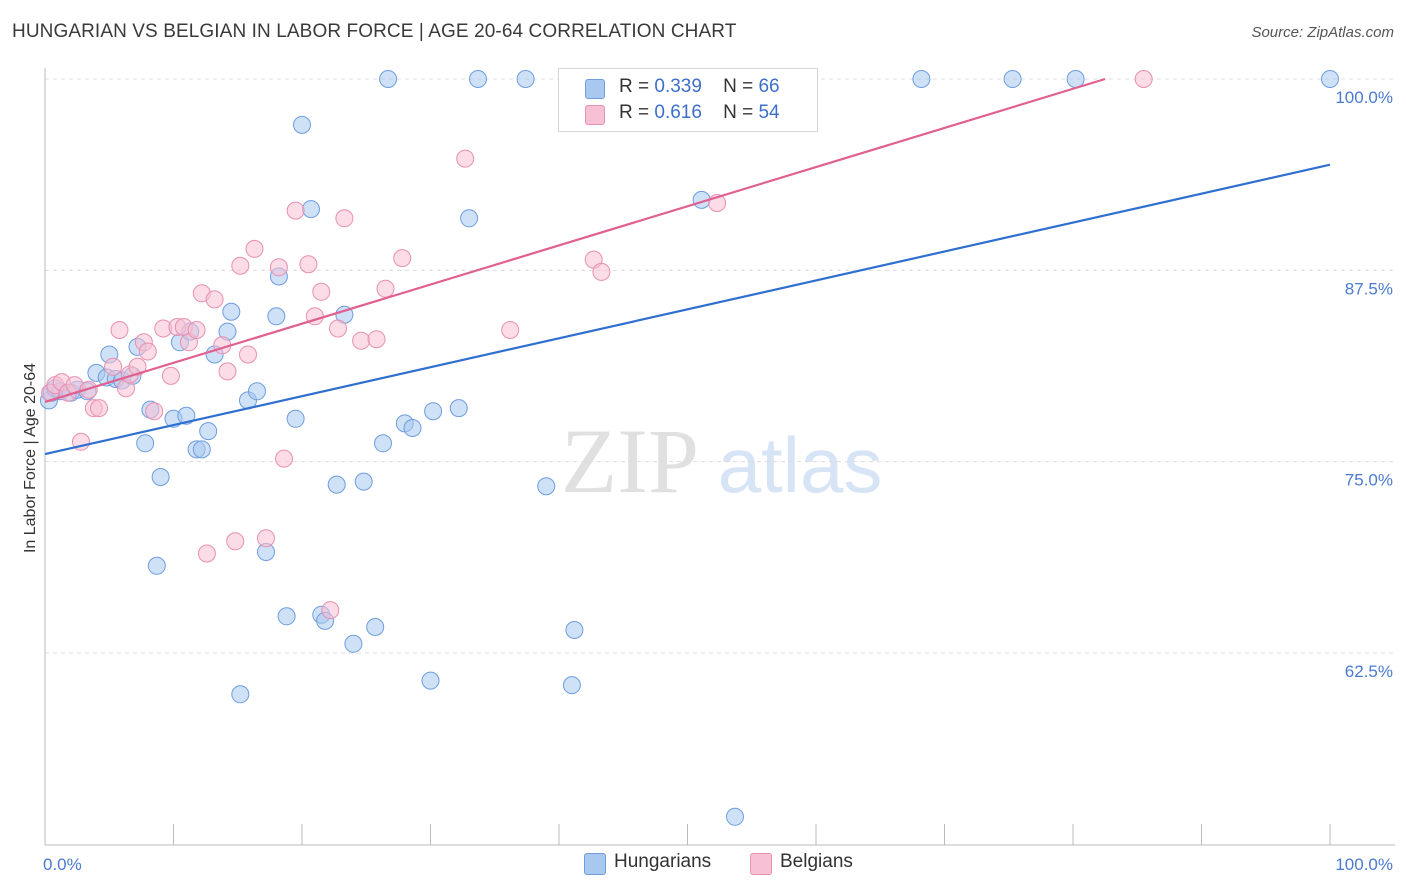 The height and width of the screenshot is (892, 1406). Describe the element at coordinates (769, 86) in the screenshot. I see `legend-n-value: 66` at that location.